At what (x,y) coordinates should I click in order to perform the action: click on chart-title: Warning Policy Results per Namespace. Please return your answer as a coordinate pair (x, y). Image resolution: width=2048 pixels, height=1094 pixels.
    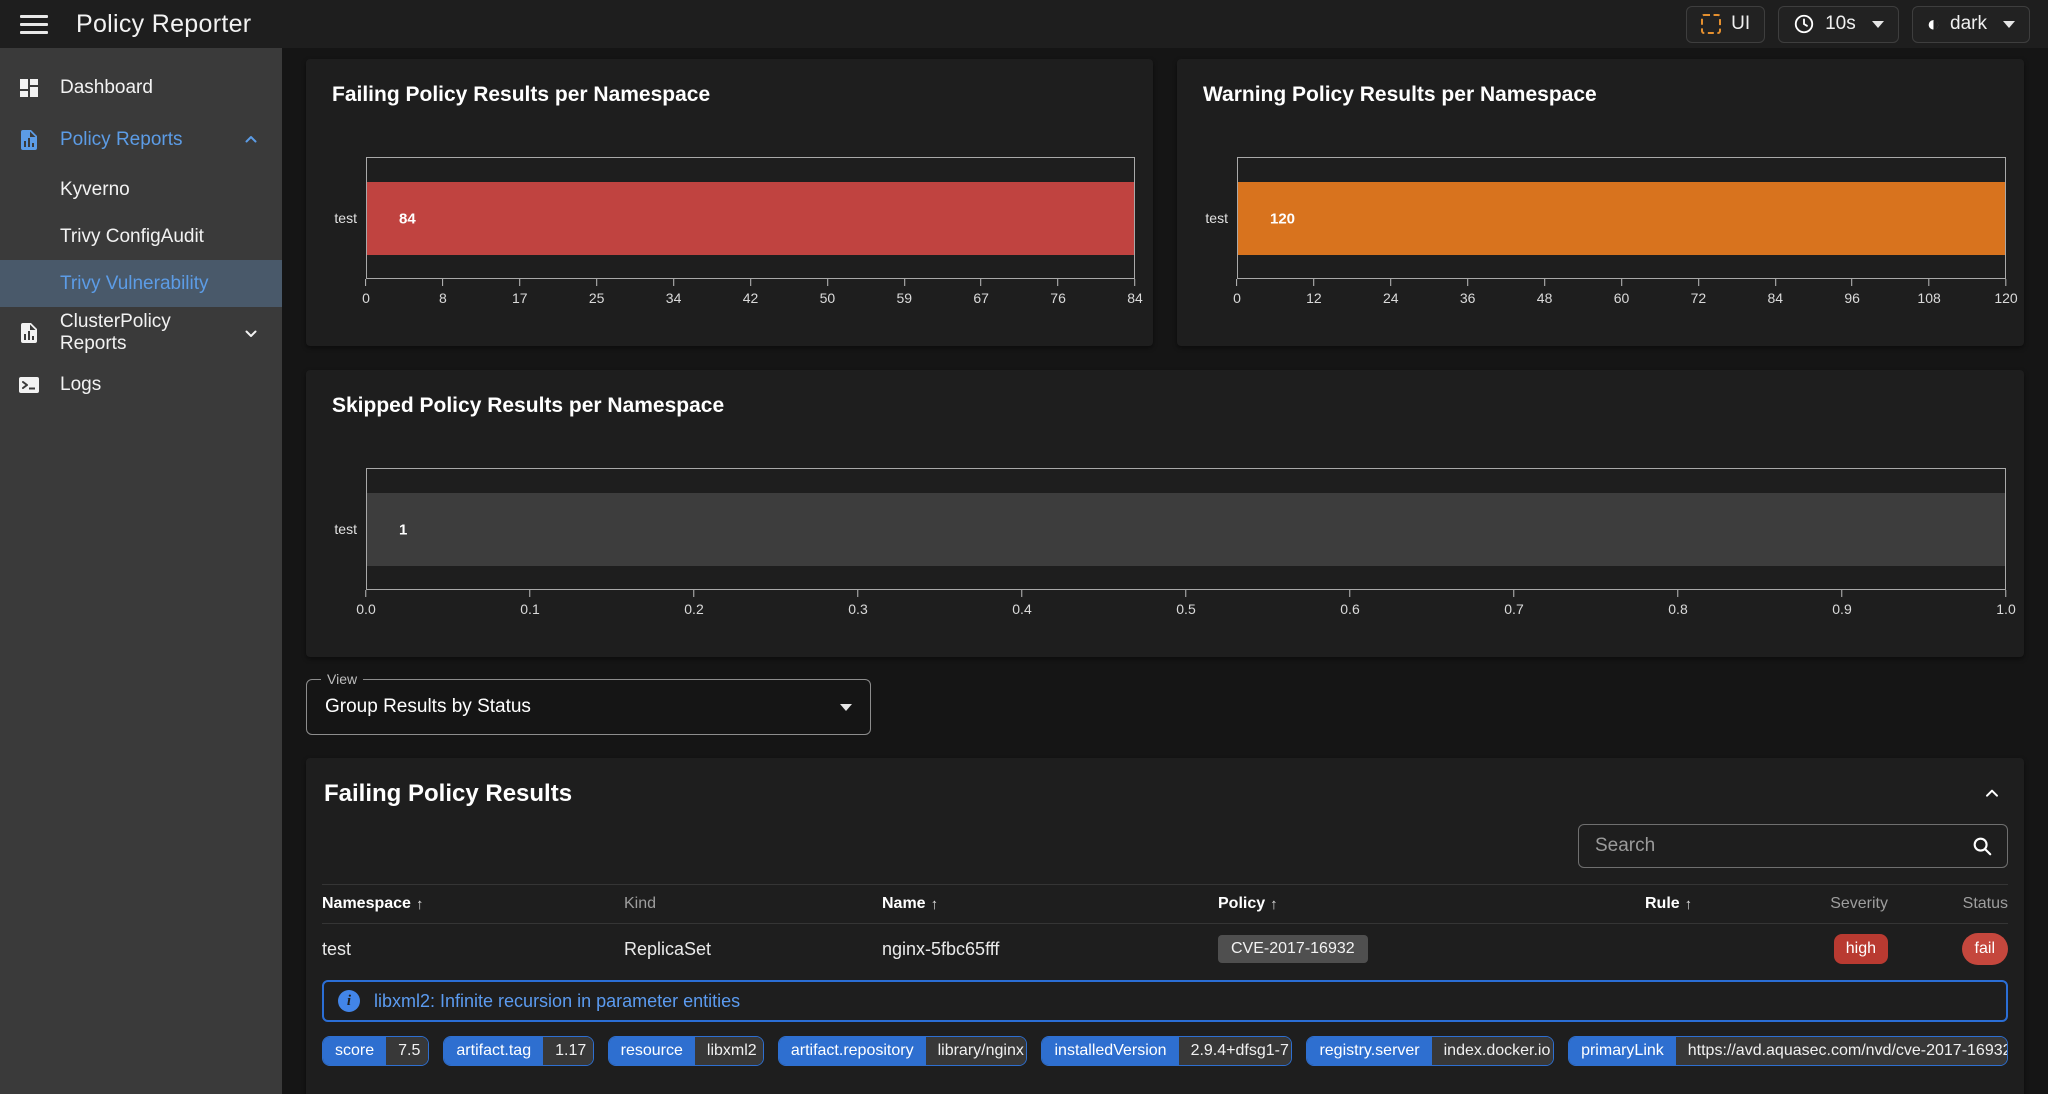
    Looking at the image, I should click on (1400, 94).